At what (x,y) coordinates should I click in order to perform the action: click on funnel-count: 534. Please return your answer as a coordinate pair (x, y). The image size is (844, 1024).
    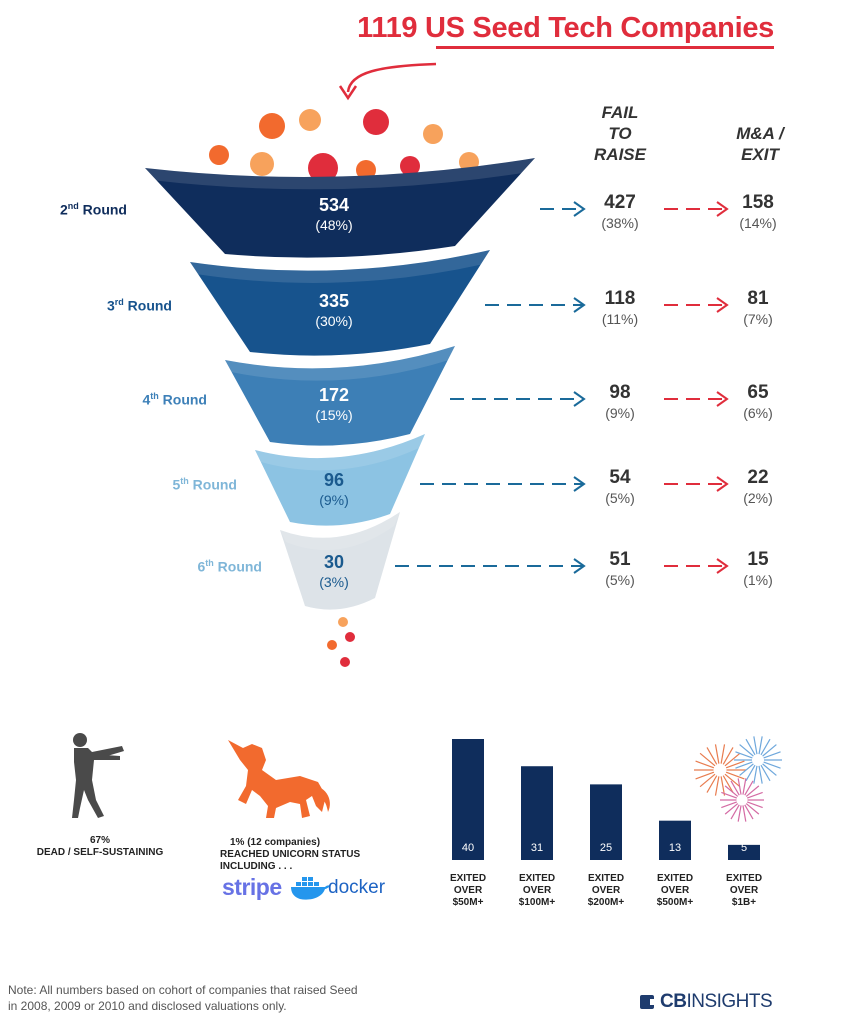
    Looking at the image, I should click on (334, 205).